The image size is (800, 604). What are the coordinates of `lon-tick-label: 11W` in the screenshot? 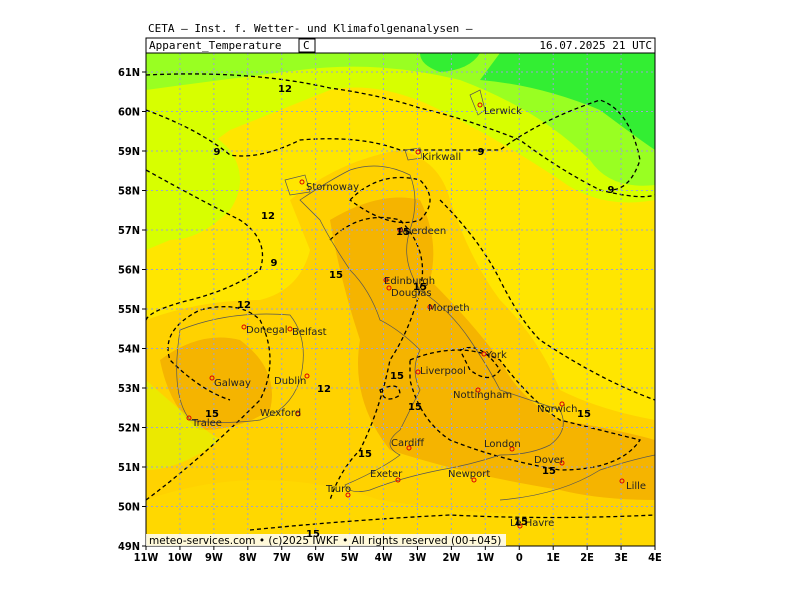 It's located at (146, 557).